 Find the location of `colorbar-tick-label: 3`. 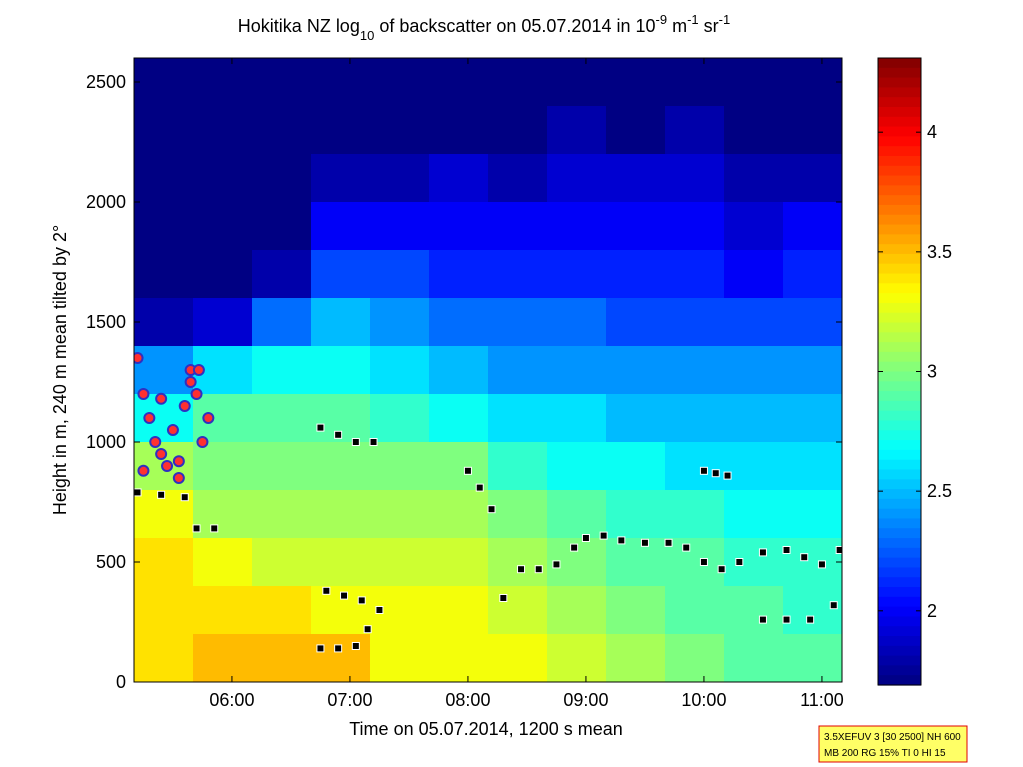

colorbar-tick-label: 3 is located at coordinates (932, 372).